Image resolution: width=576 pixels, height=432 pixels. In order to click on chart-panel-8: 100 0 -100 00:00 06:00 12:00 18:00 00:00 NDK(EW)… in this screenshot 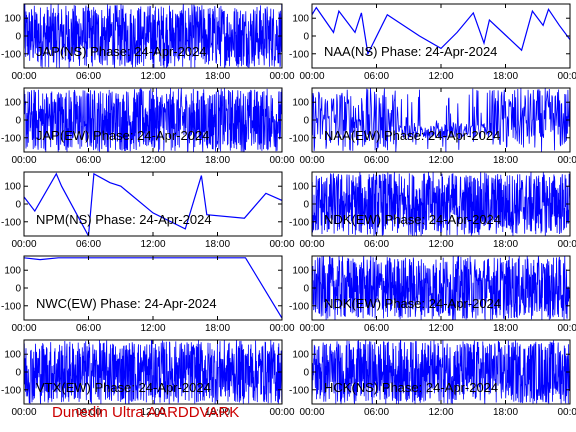, I will do `click(432, 294)`.